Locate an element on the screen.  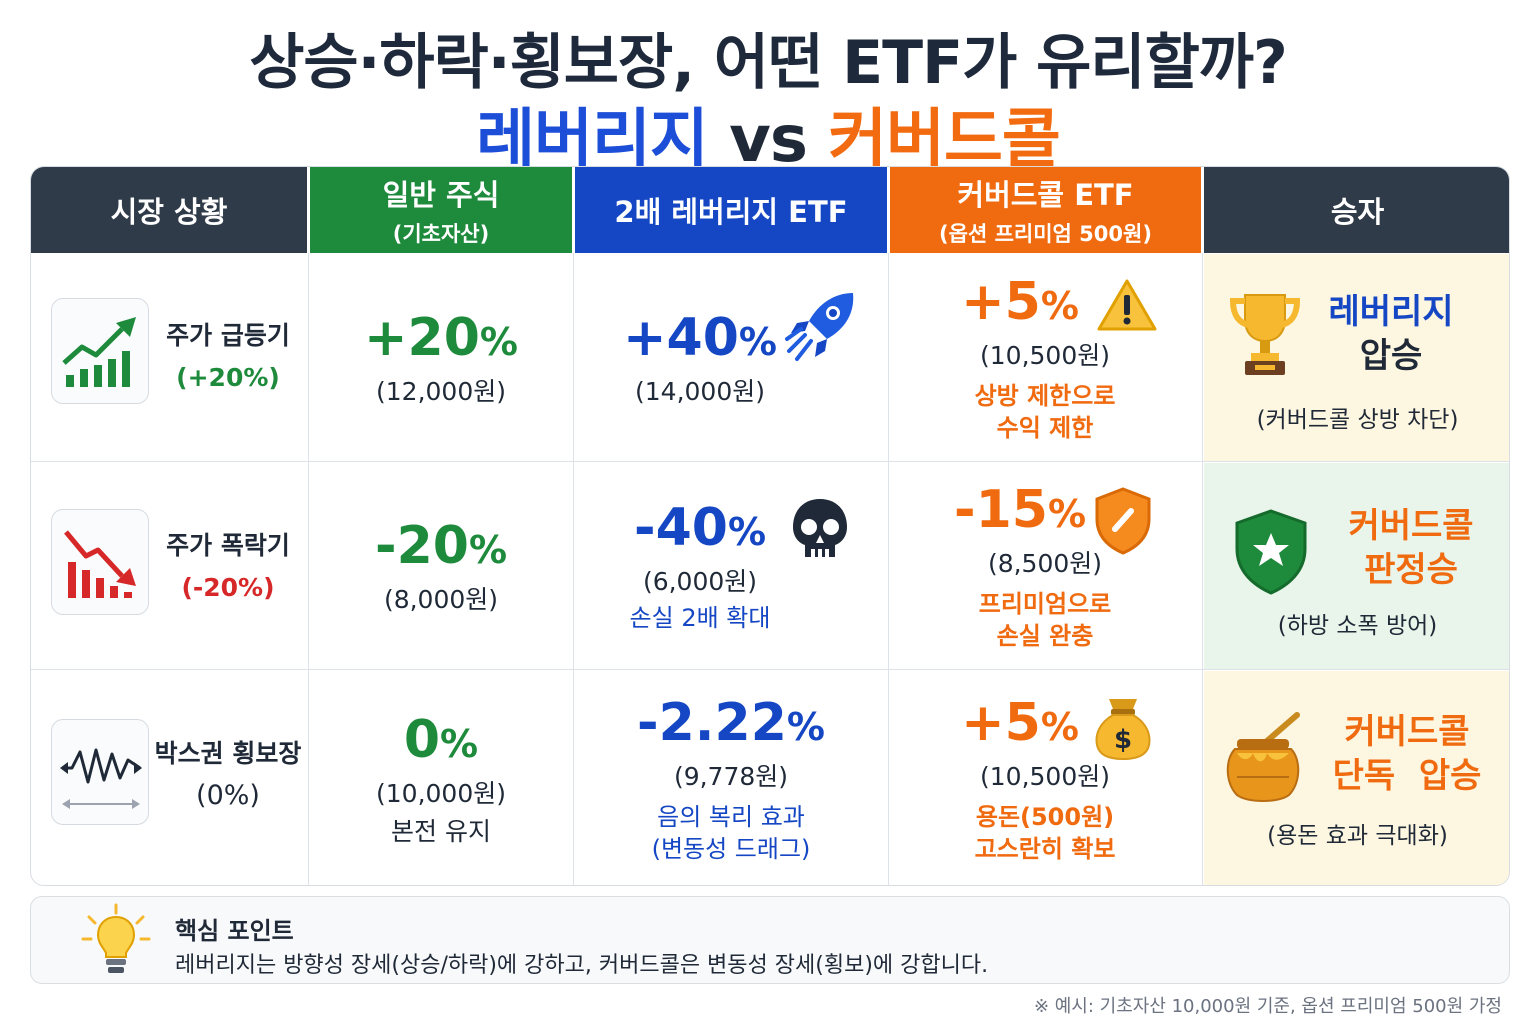
subtitle-leverage: 레버리지 is located at coordinates (592, 140).